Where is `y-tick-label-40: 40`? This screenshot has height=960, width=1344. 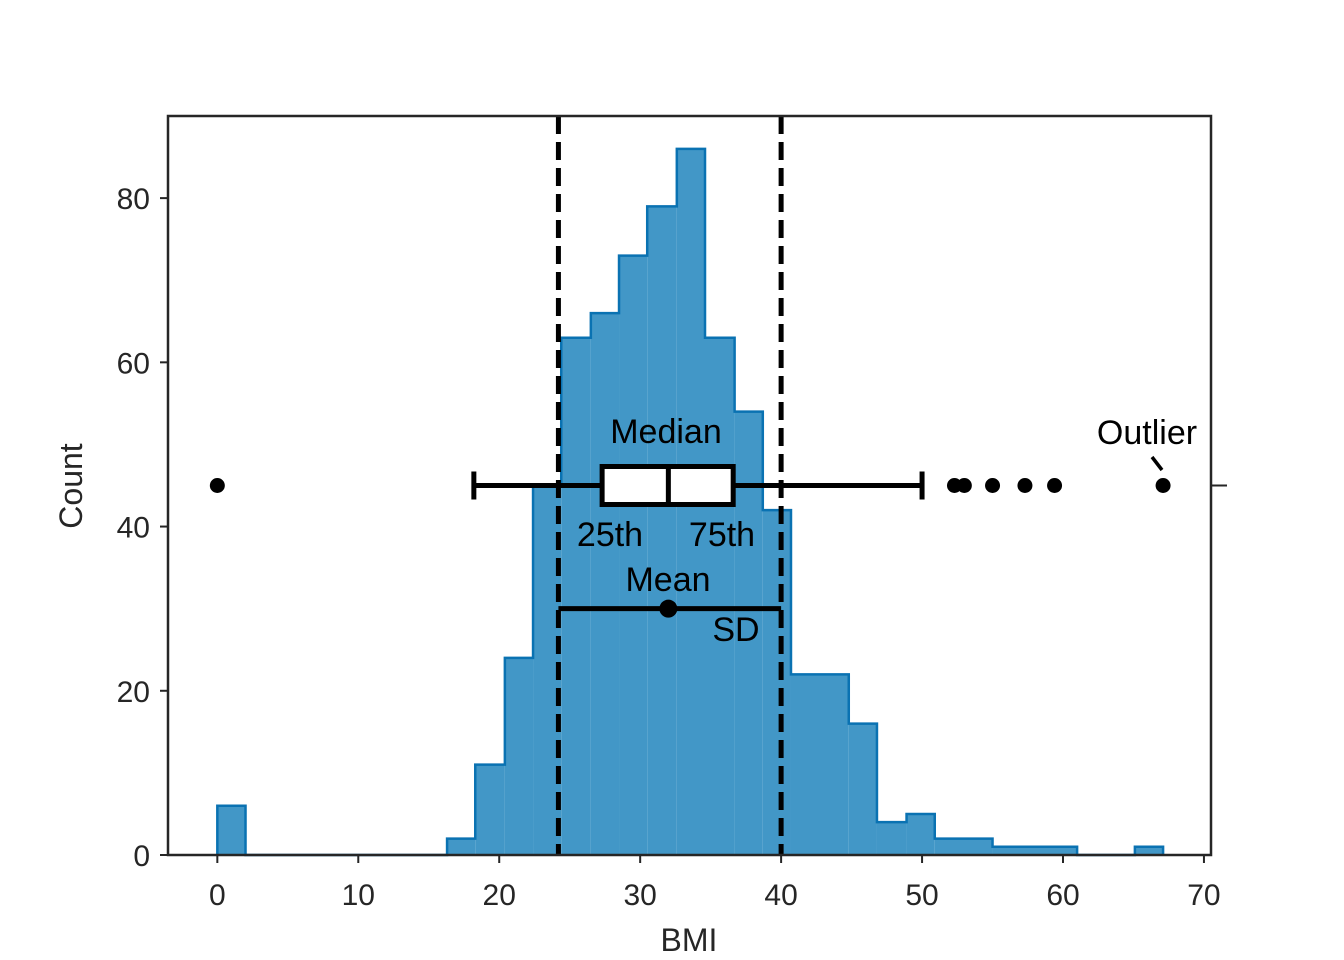 y-tick-label-40: 40 is located at coordinates (133, 528).